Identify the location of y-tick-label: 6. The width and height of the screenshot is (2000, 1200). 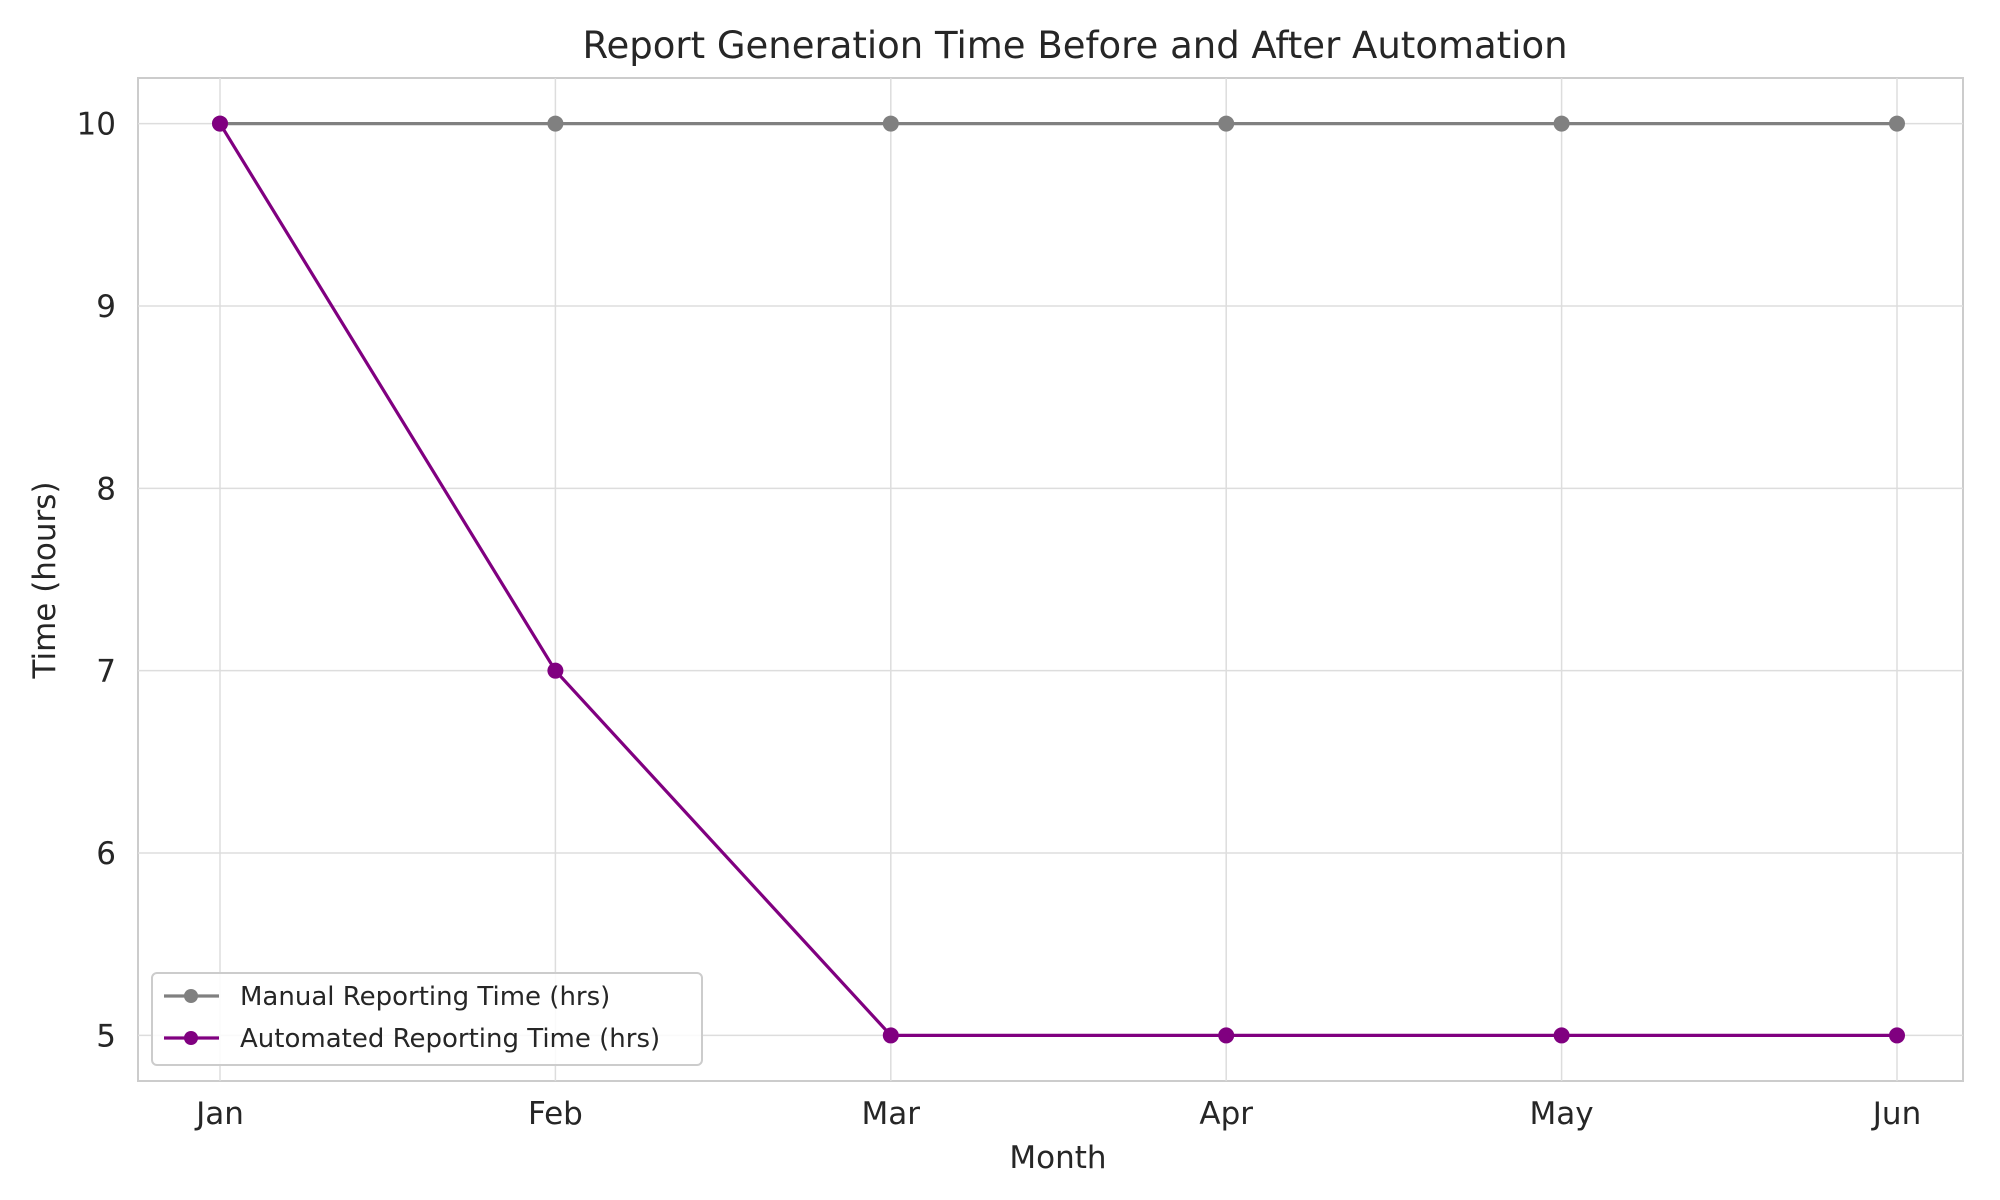
(106, 854).